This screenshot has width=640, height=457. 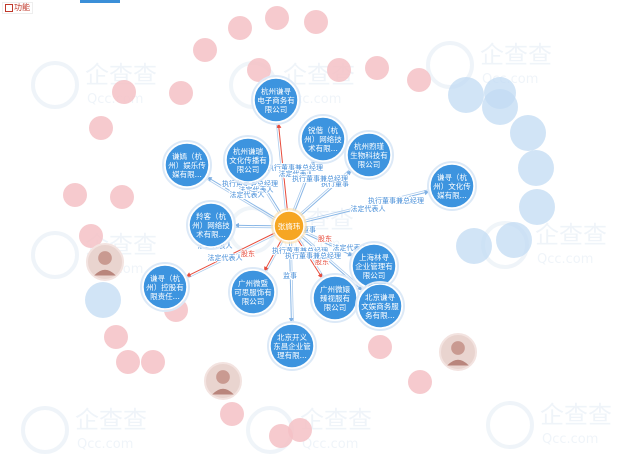 What do you see at coordinates (248, 160) in the screenshot?
I see `company-name-line: 文化传播有` at bounding box center [248, 160].